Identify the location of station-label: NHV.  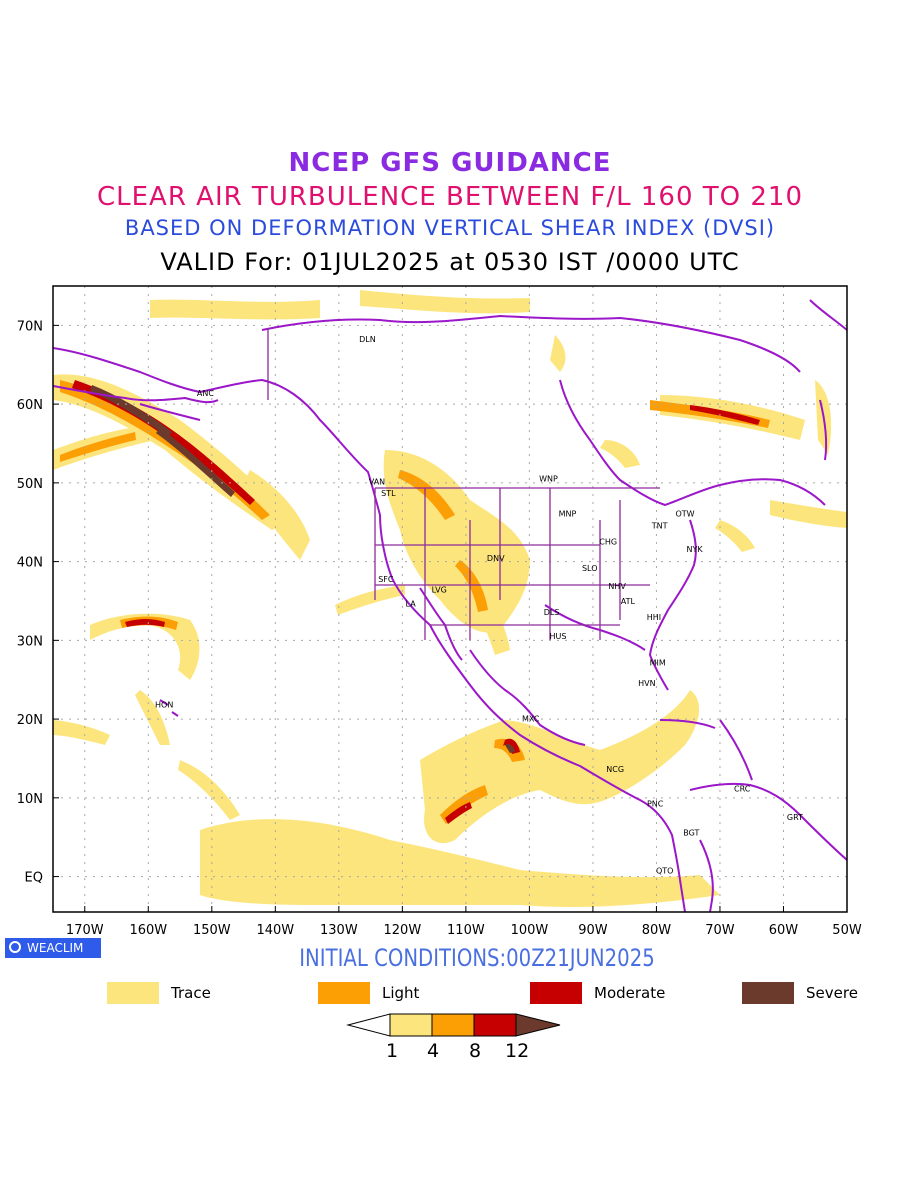
(617, 586).